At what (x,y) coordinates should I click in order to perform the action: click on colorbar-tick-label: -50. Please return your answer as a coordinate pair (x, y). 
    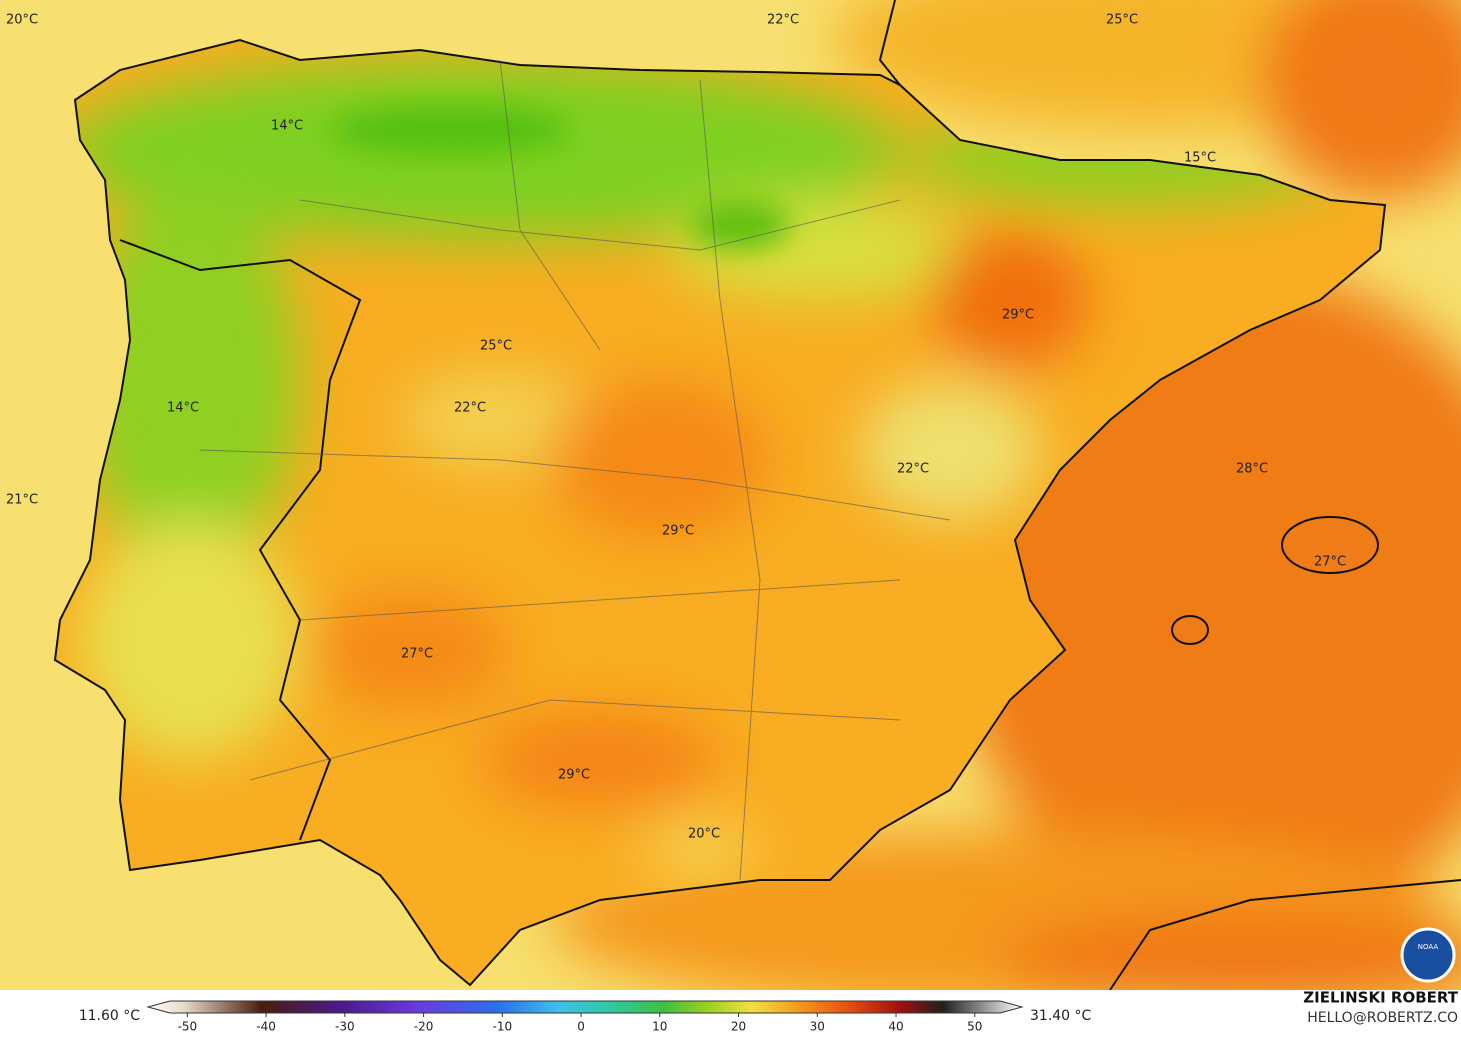
    Looking at the image, I should click on (188, 1027).